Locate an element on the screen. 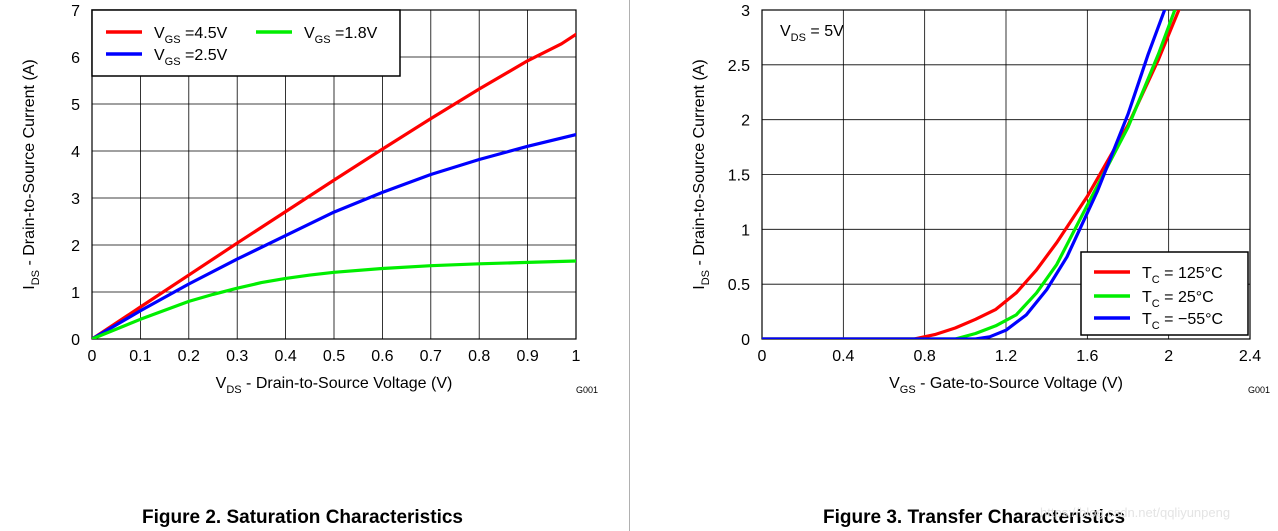 The height and width of the screenshot is (531, 1278). legend-label: TC = 25°C is located at coordinates (1178, 299).